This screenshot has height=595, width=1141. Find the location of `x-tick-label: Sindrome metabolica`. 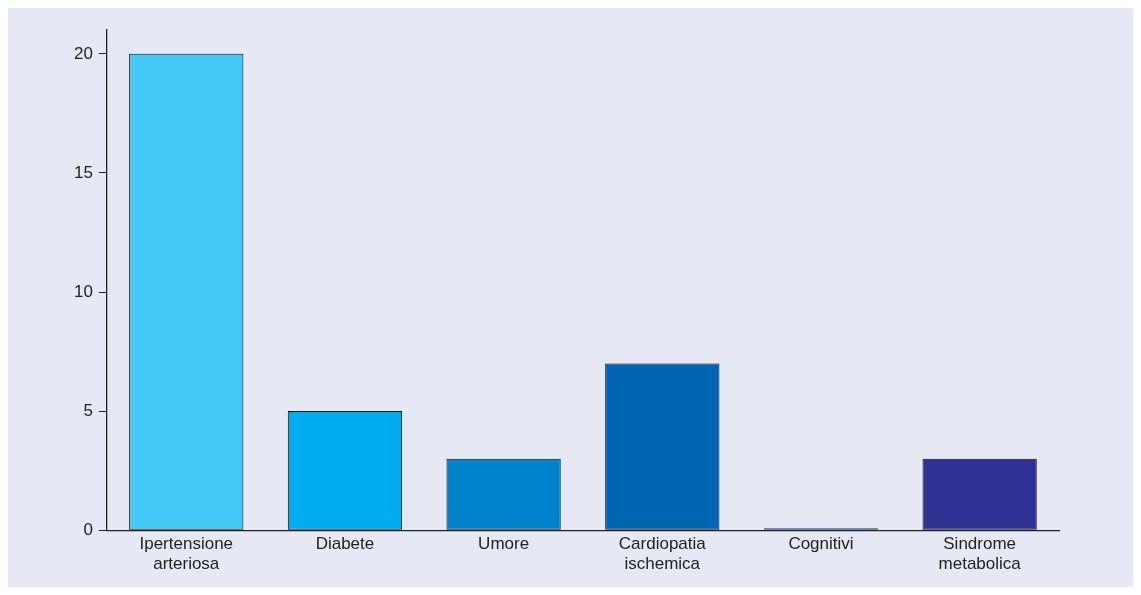

x-tick-label: Sindrome metabolica is located at coordinates (980, 554).